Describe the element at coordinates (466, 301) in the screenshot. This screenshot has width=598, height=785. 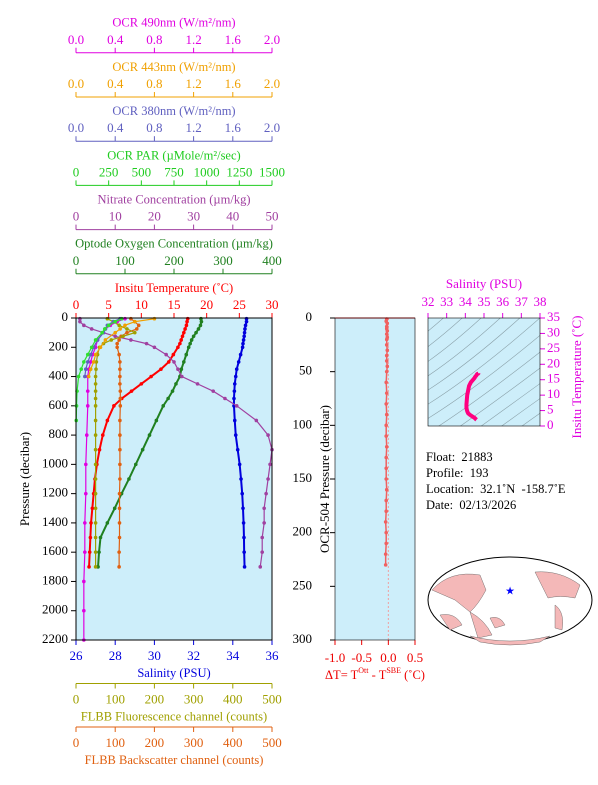
I see `x-tick-label: 34` at that location.